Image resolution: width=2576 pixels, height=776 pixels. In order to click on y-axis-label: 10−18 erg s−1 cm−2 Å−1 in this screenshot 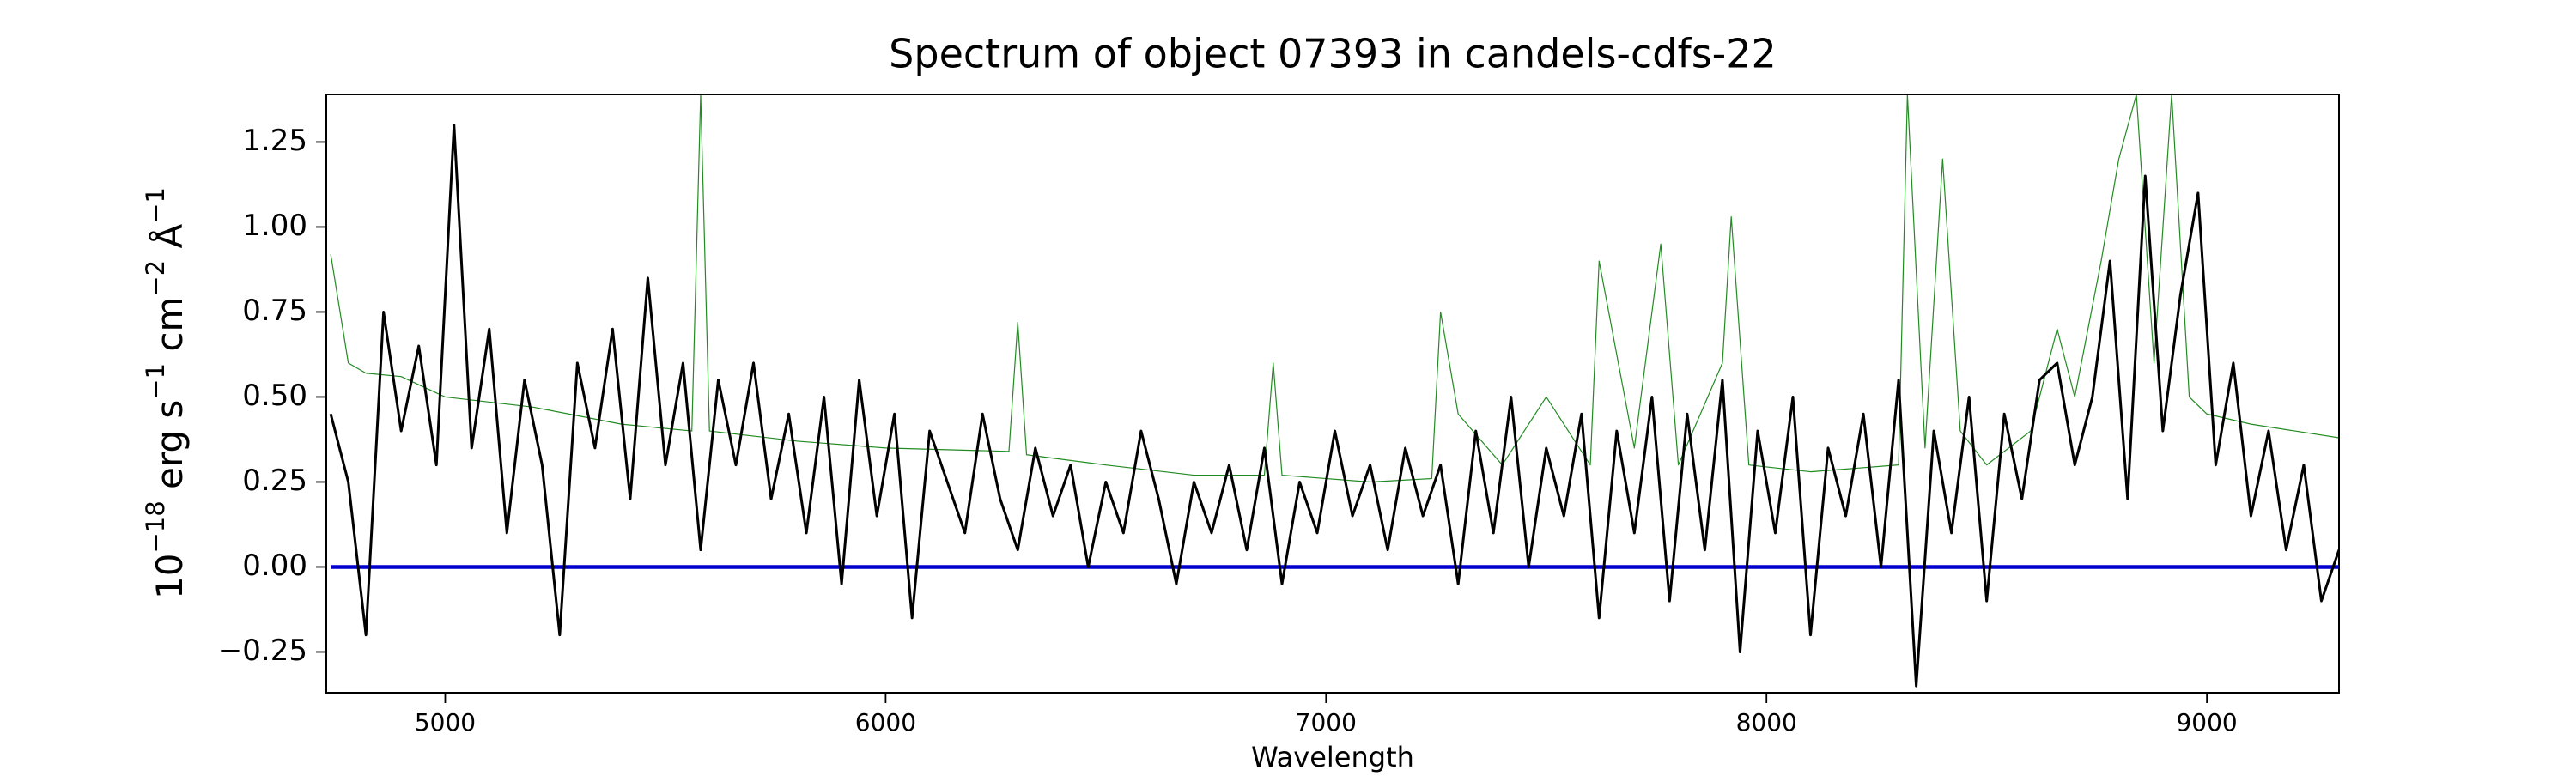, I will do `click(166, 393)`.